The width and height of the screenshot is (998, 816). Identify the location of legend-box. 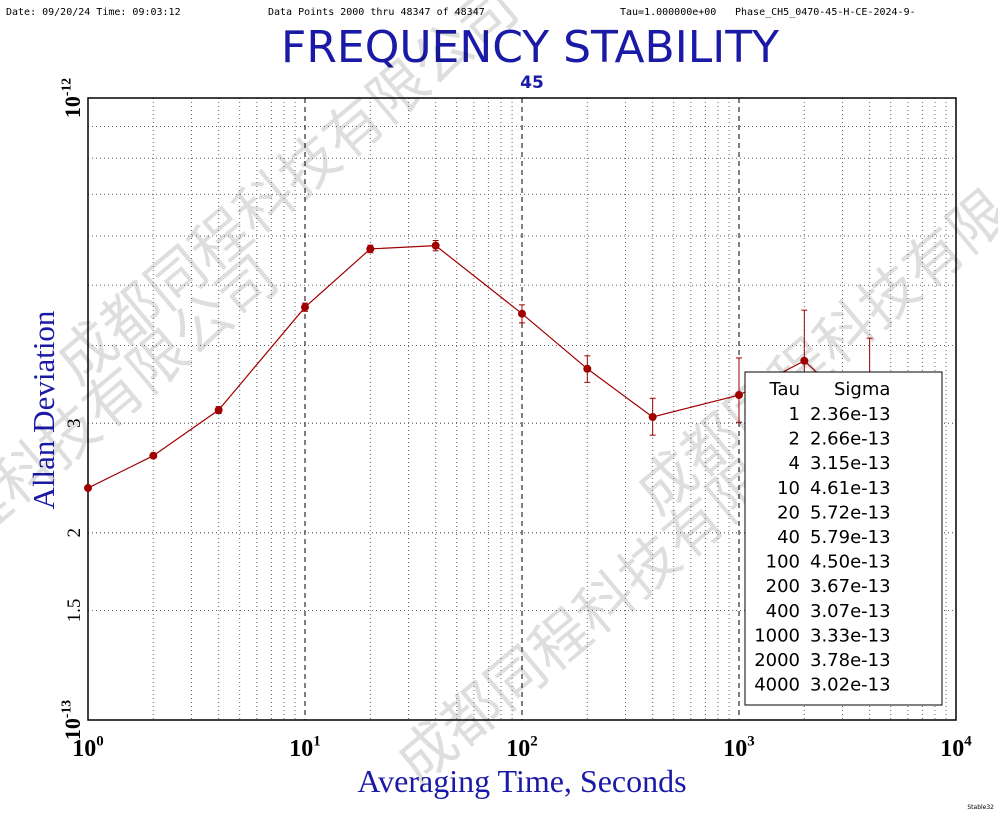
(843, 538).